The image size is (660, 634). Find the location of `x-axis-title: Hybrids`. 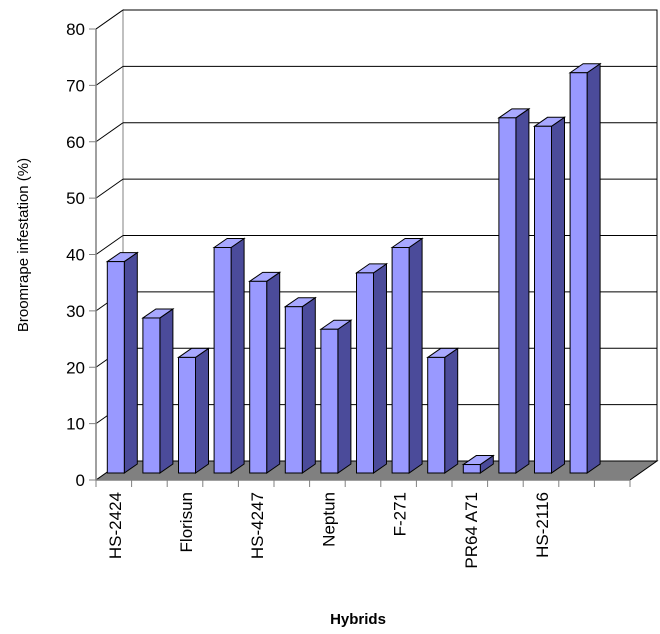

x-axis-title: Hybrids is located at coordinates (358, 619).